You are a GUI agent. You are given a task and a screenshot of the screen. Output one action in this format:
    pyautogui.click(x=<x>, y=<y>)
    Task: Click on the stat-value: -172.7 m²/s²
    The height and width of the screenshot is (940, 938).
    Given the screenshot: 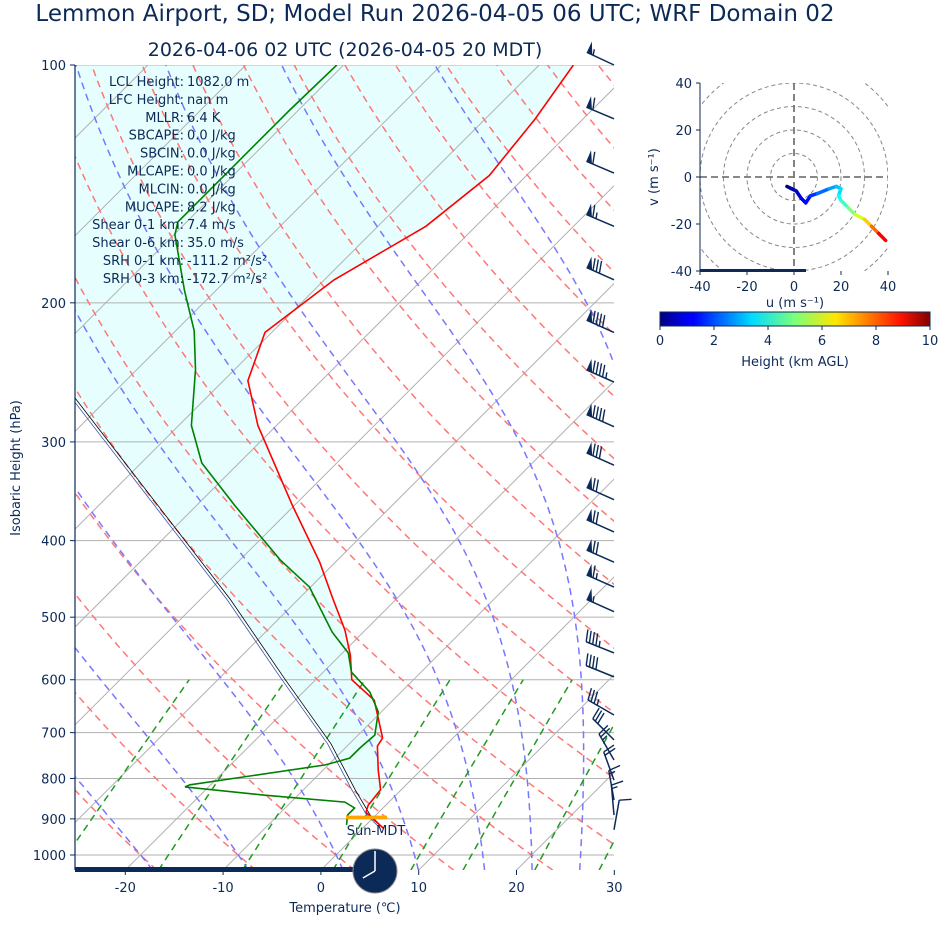 What is the action you would take?
    pyautogui.click(x=227, y=279)
    